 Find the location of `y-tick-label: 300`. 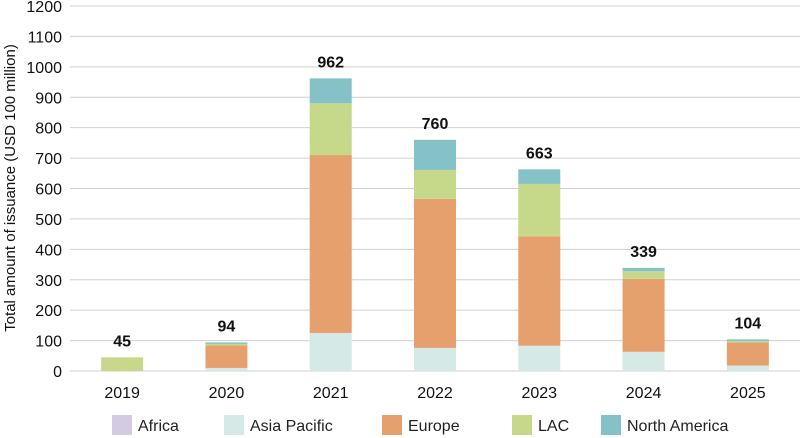

y-tick-label: 300 is located at coordinates (48, 281).